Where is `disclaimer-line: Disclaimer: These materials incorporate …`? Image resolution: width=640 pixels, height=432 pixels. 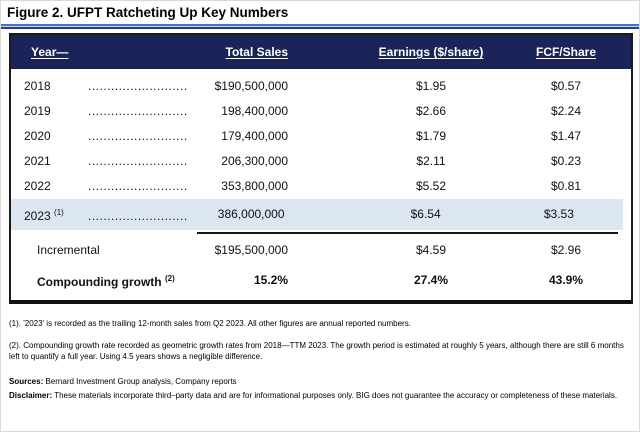 disclaimer-line: Disclaimer: These materials incorporate … is located at coordinates (314, 395).